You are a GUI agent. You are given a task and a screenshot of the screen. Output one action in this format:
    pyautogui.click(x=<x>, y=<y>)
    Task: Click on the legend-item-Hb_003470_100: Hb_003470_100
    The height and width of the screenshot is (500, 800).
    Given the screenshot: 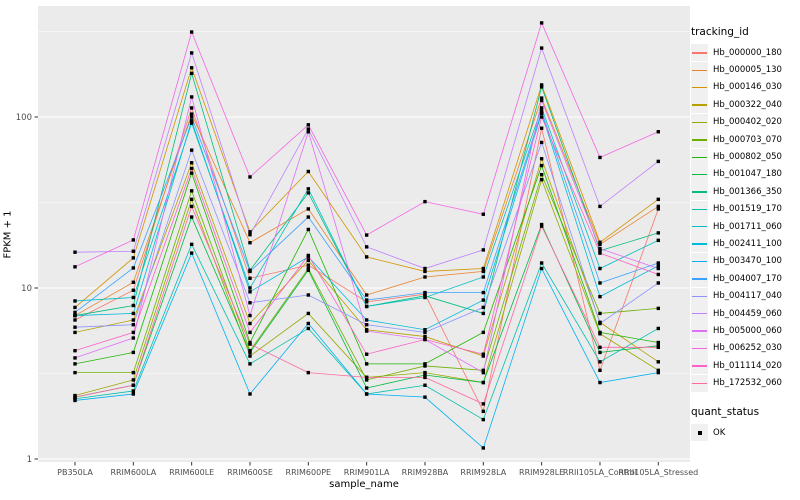 What is the action you would take?
    pyautogui.click(x=745, y=261)
    